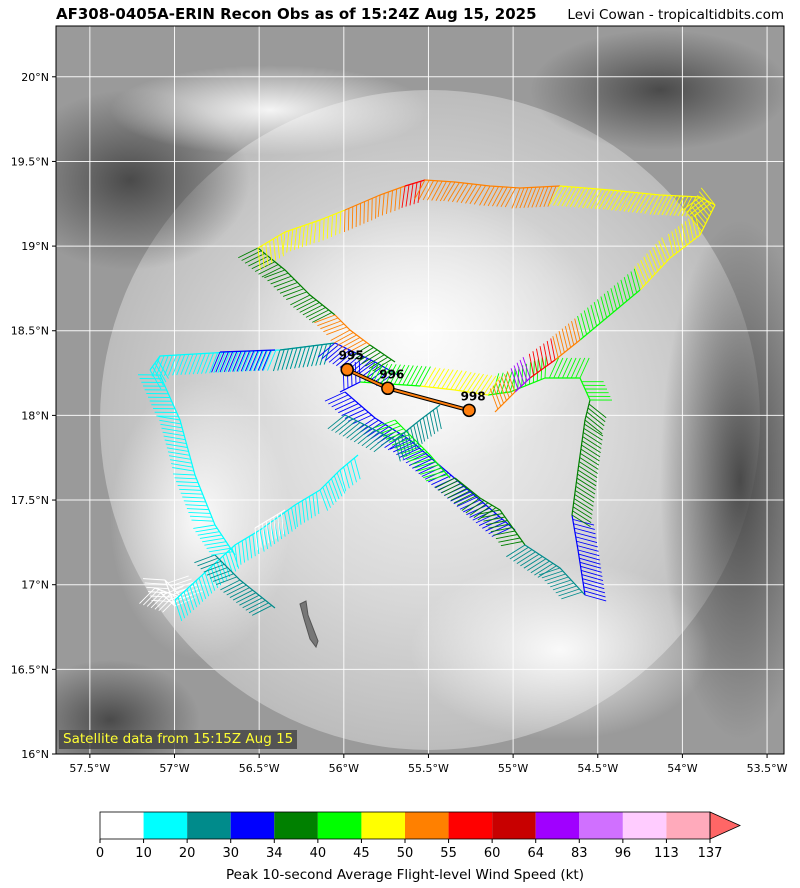 This screenshot has height=888, width=800. What do you see at coordinates (710, 853) in the screenshot?
I see `colorbar-tick-label: 137` at bounding box center [710, 853].